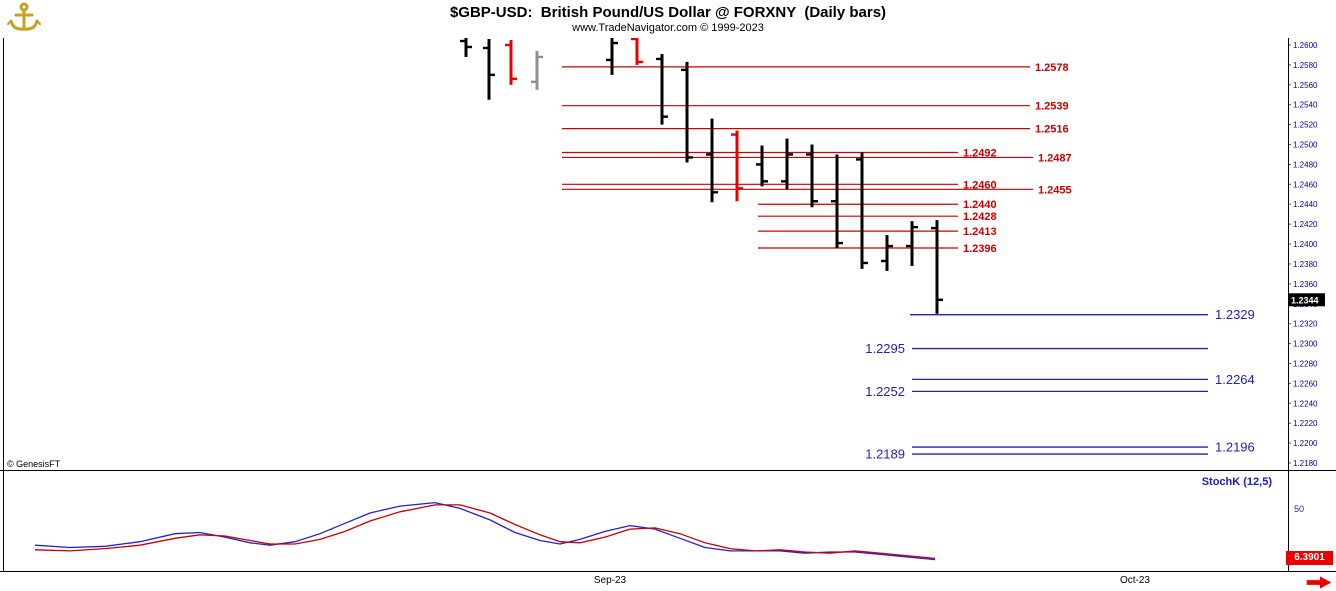 This screenshot has height=591, width=1336. What do you see at coordinates (1305, 403) in the screenshot?
I see `svg-text: 1.2240` at bounding box center [1305, 403].